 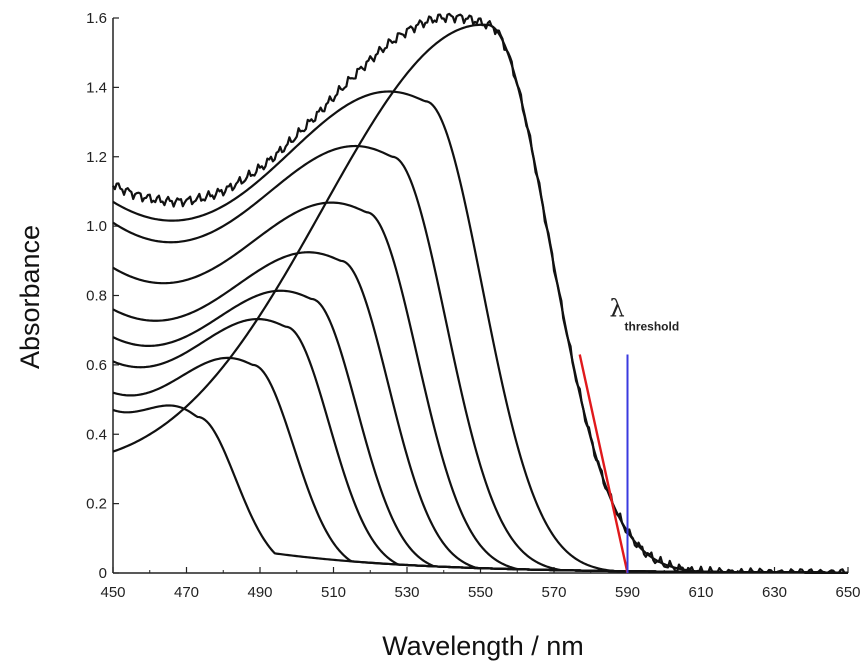 I want to click on x-tick-label: 590, so click(x=627, y=592).